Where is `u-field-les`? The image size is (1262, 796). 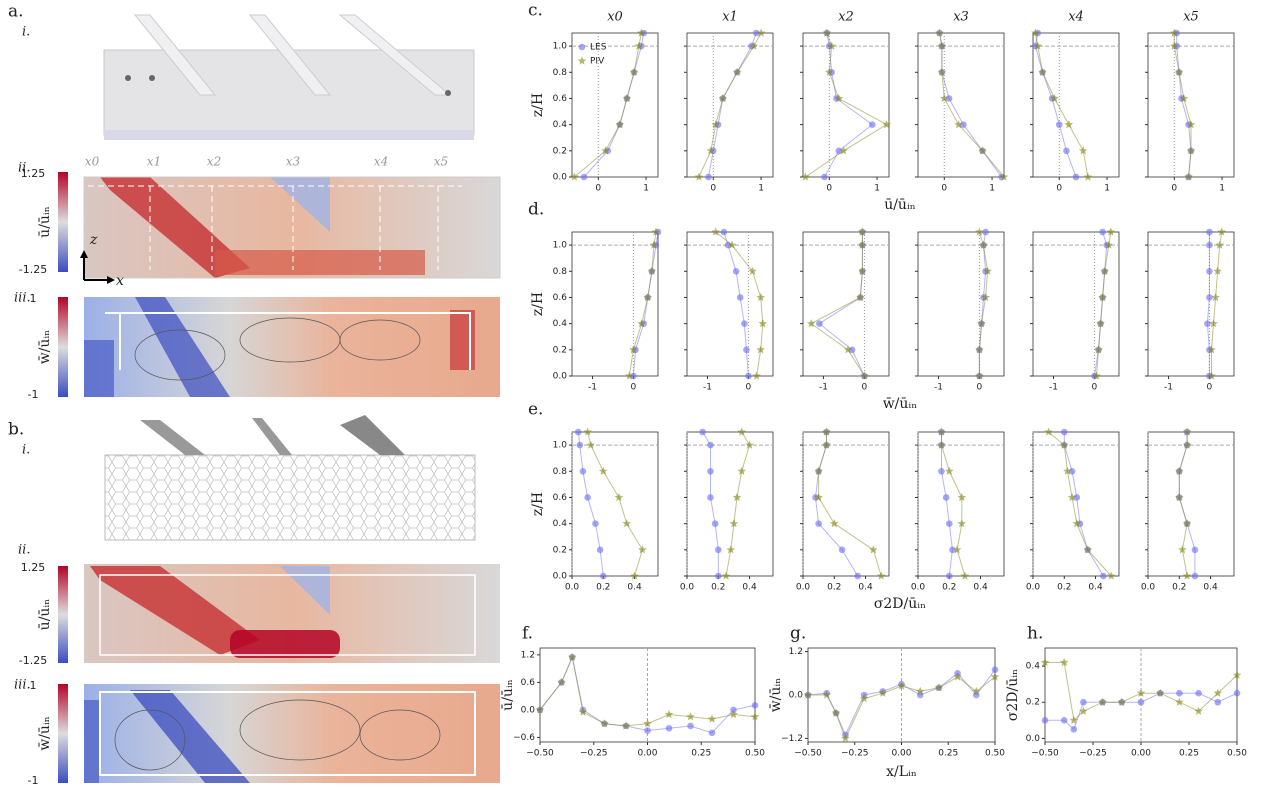 u-field-les is located at coordinates (292, 613).